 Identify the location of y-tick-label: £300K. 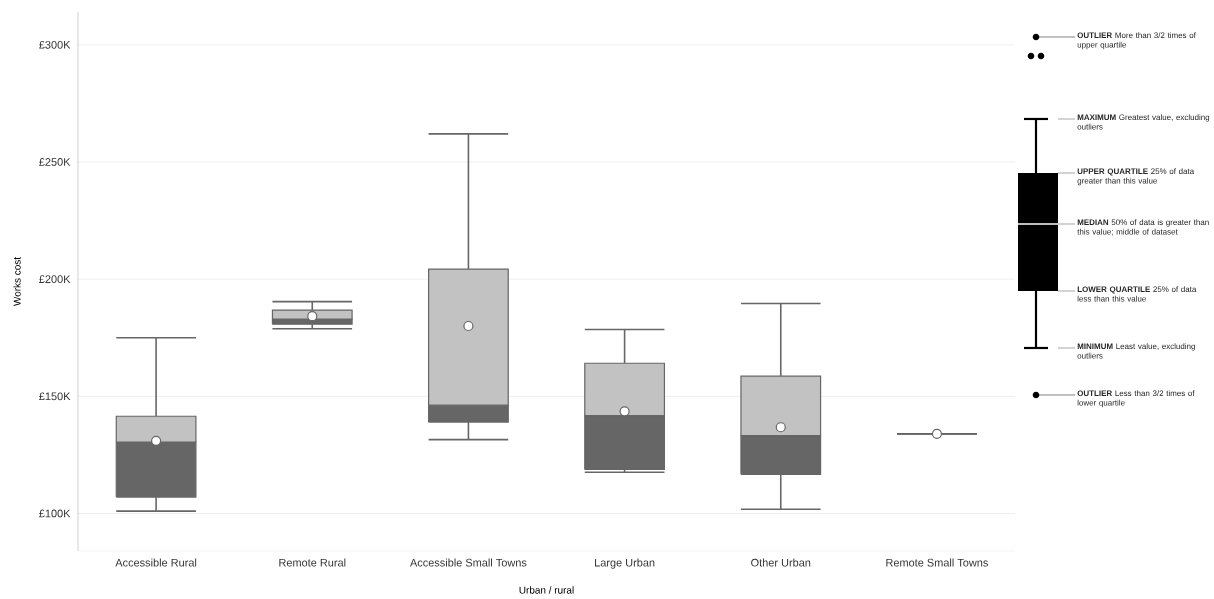
(55, 44).